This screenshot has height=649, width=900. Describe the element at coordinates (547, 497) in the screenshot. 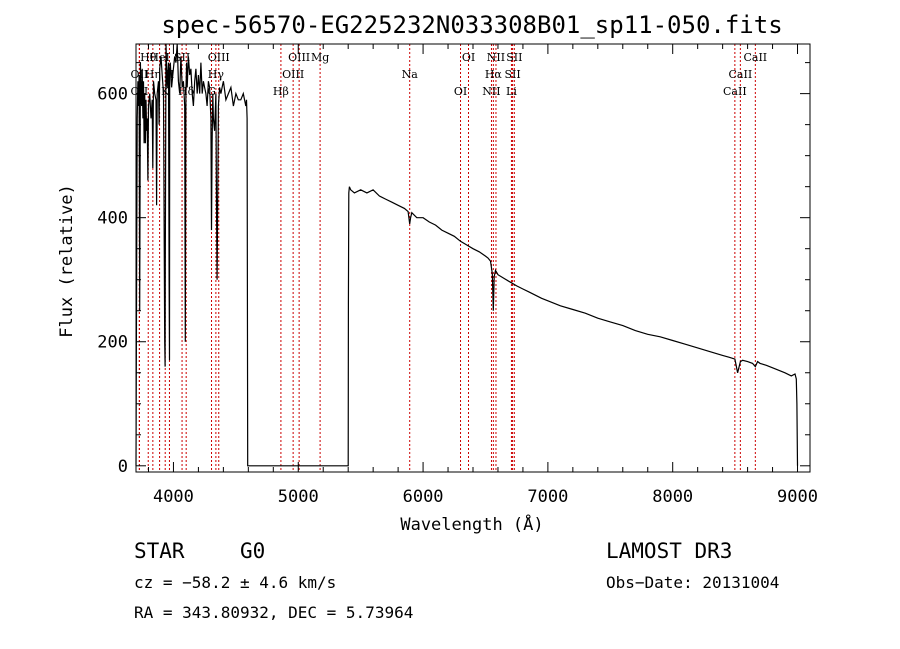

I see `x-tick-label: 7000` at that location.